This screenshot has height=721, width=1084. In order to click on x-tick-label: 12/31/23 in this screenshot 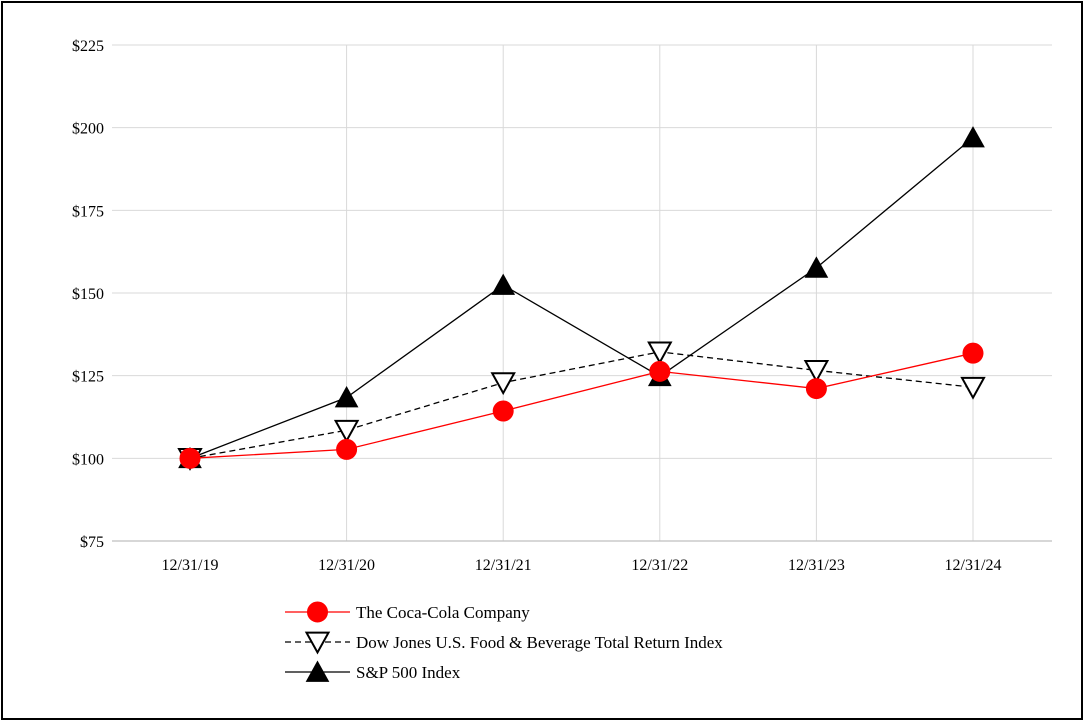, I will do `click(816, 565)`.